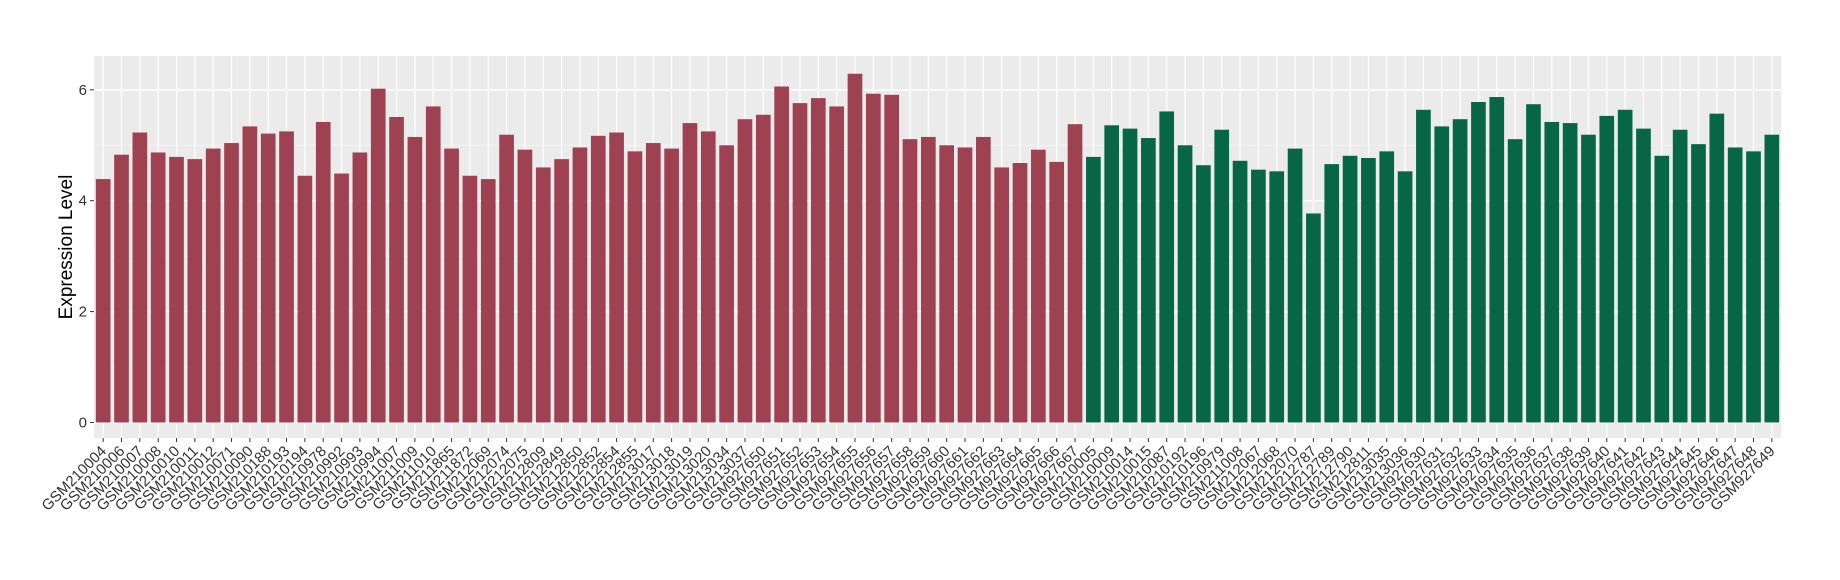  I want to click on y-tick-label: 6, so click(83, 90).